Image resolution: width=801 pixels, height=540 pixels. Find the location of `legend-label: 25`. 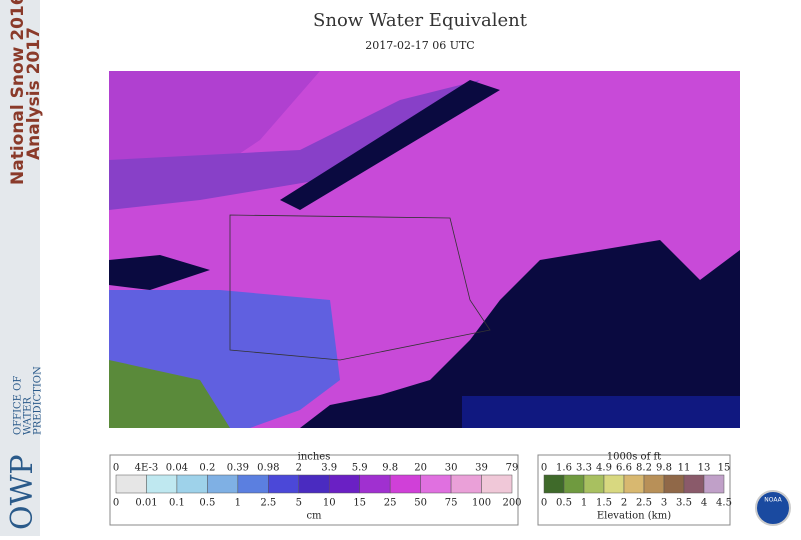

legend-label: 25 is located at coordinates (390, 503).